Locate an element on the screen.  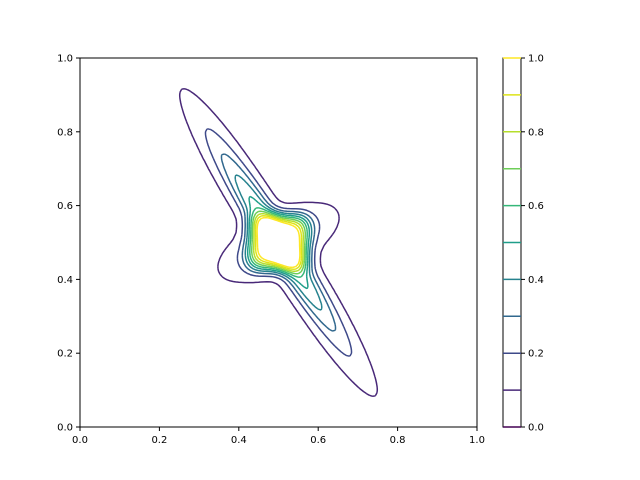
colorbar-tick-label: 0.0 is located at coordinates (536, 428).